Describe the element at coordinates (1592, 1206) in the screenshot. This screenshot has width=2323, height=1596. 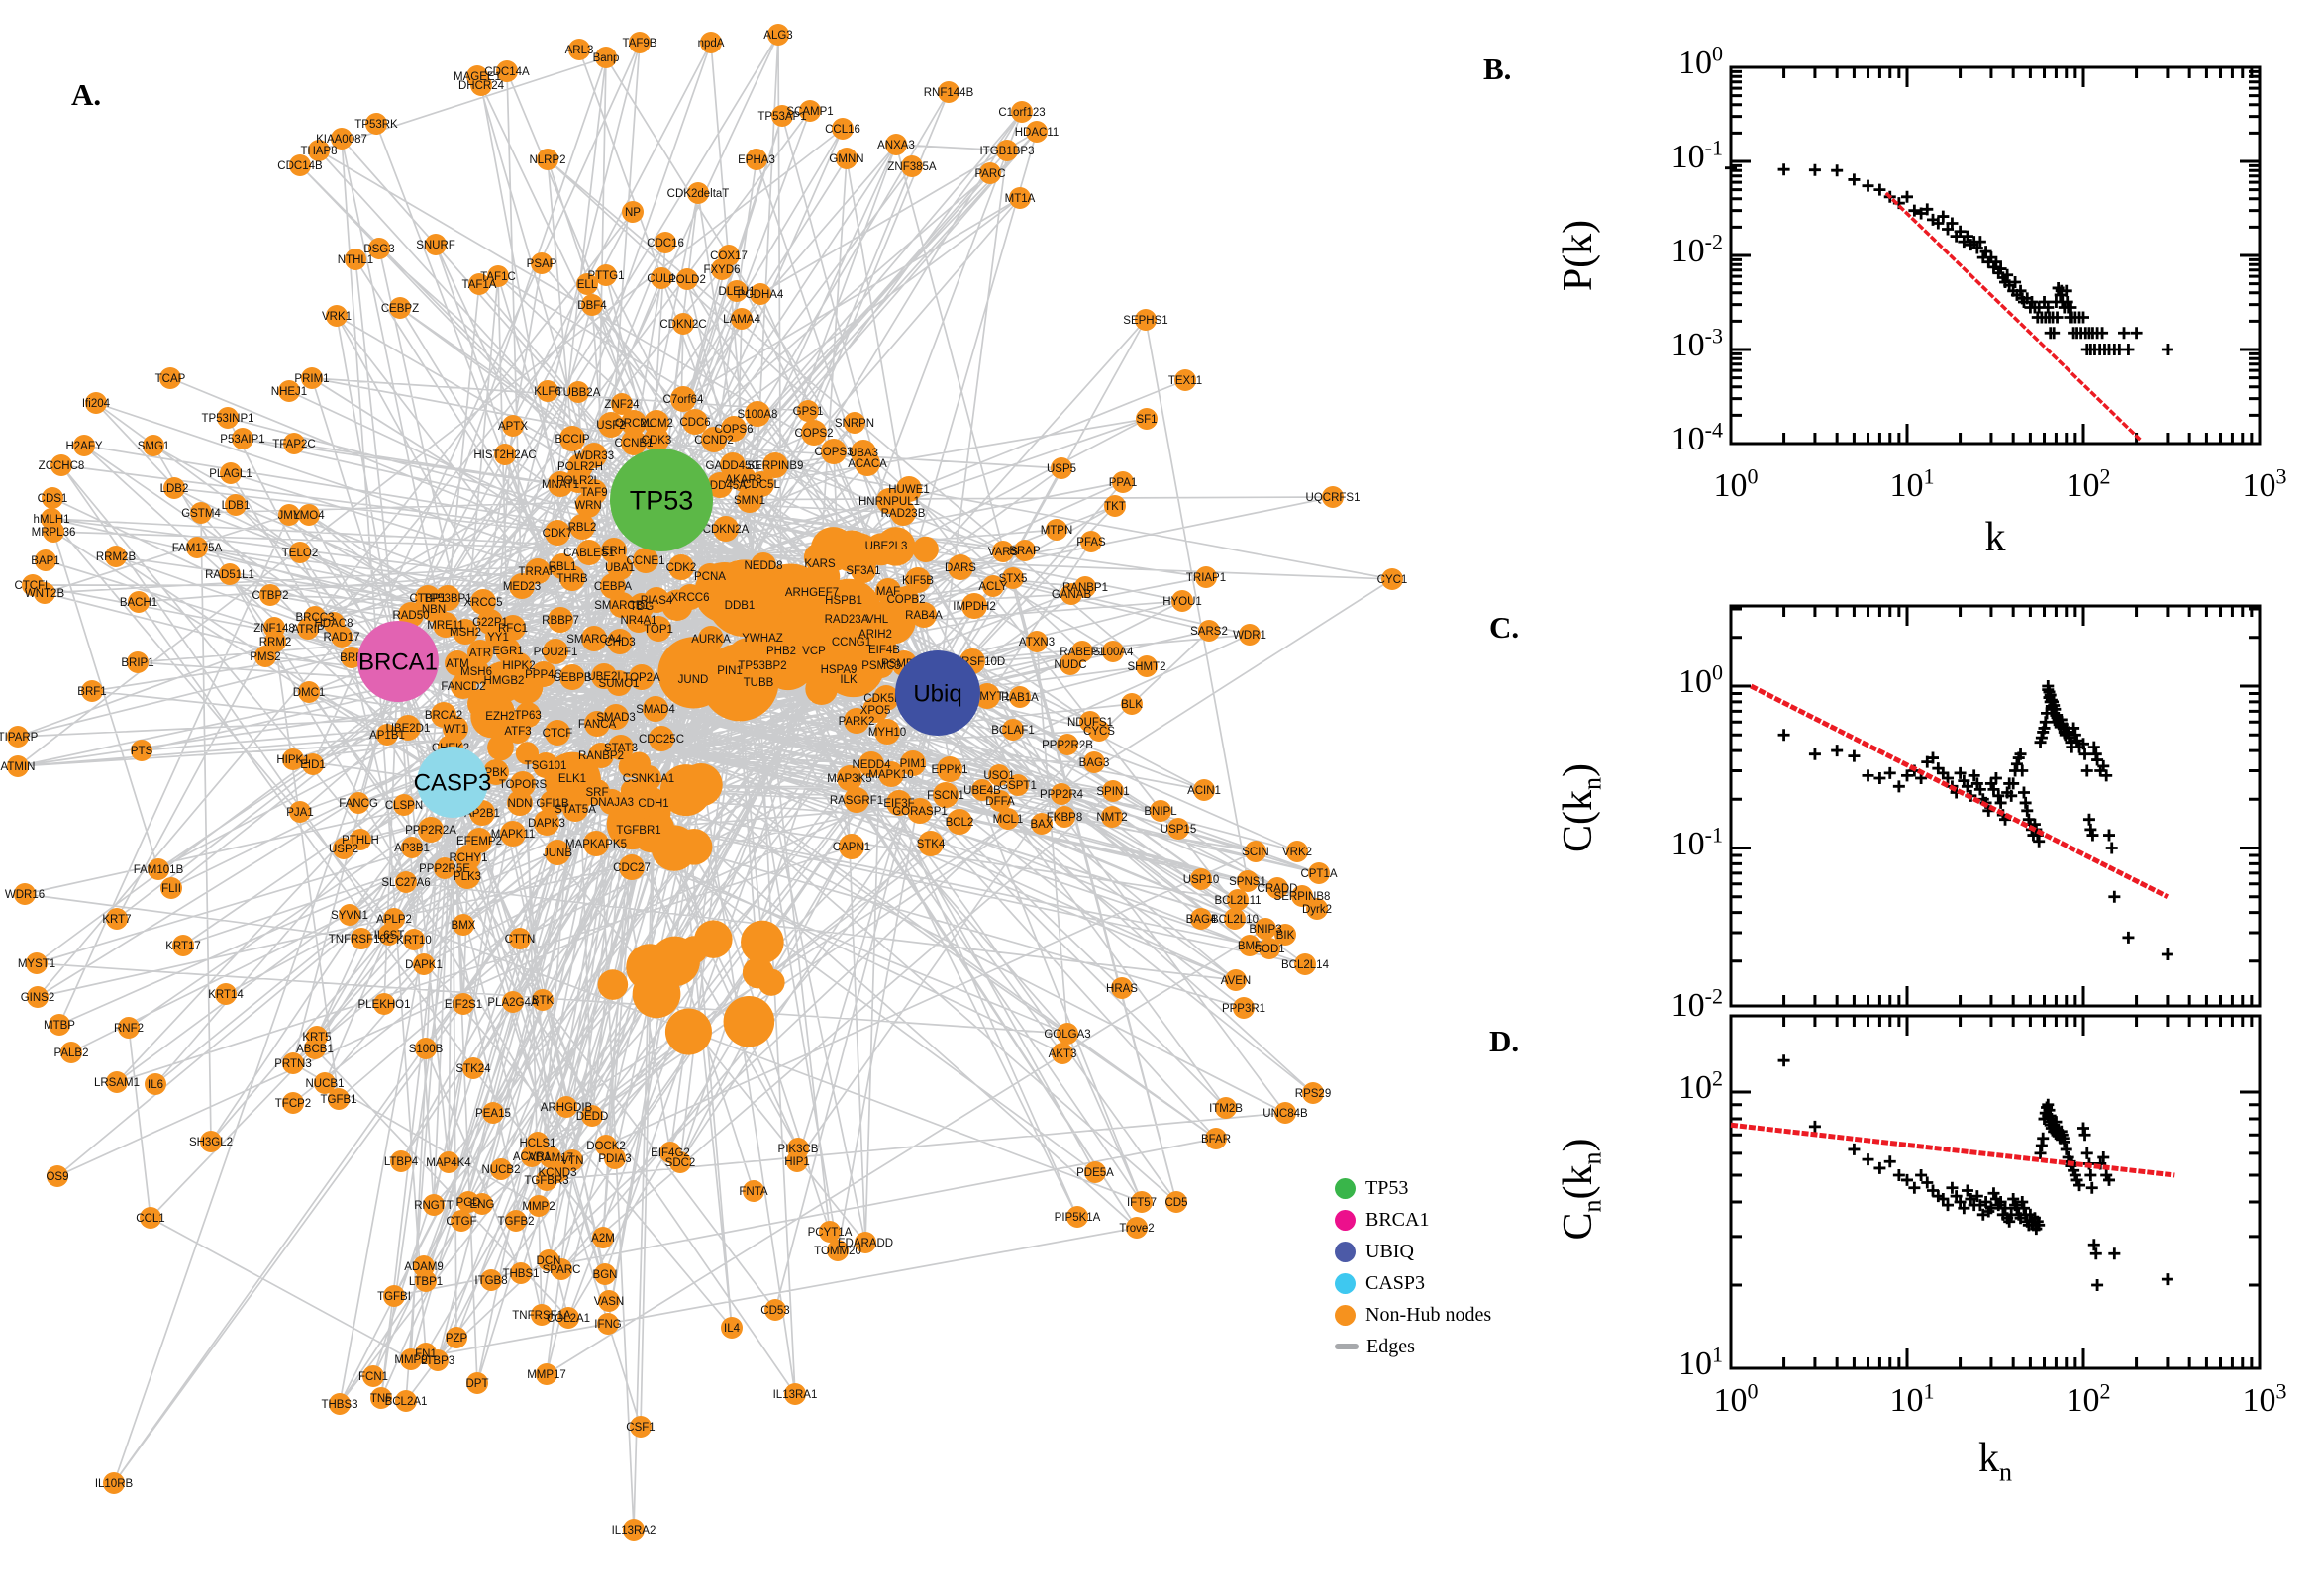
I see `axis-title-segment: n` at that location.